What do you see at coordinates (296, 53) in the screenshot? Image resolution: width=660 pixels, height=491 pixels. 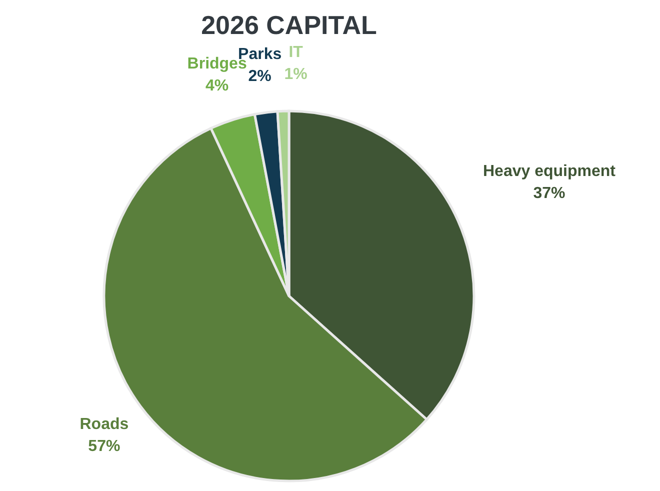 I see `slice-label: IT` at bounding box center [296, 53].